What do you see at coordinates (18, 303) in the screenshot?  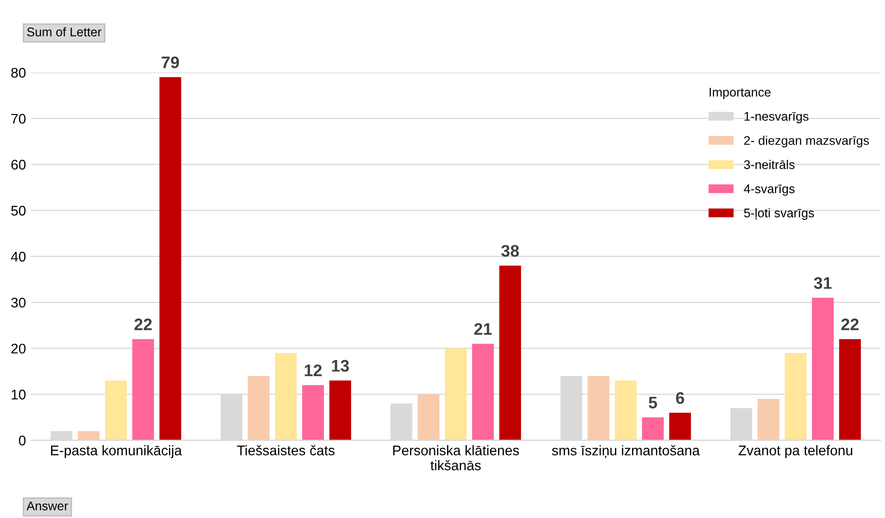 I see `y-tick-label: 30` at bounding box center [18, 303].